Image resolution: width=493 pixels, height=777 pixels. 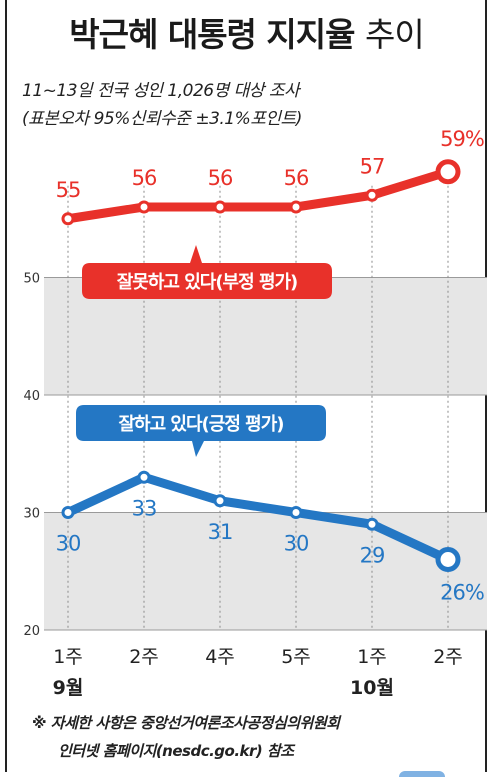 I want to click on y-tick-label: 50, so click(x=31, y=279).